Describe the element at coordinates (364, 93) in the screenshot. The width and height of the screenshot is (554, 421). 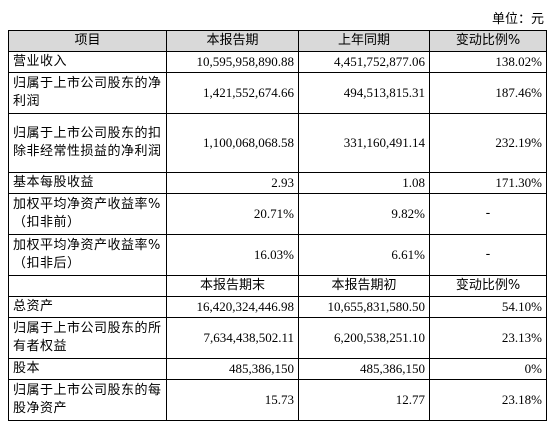
I see `prior-value: 494,513,815.31` at that location.